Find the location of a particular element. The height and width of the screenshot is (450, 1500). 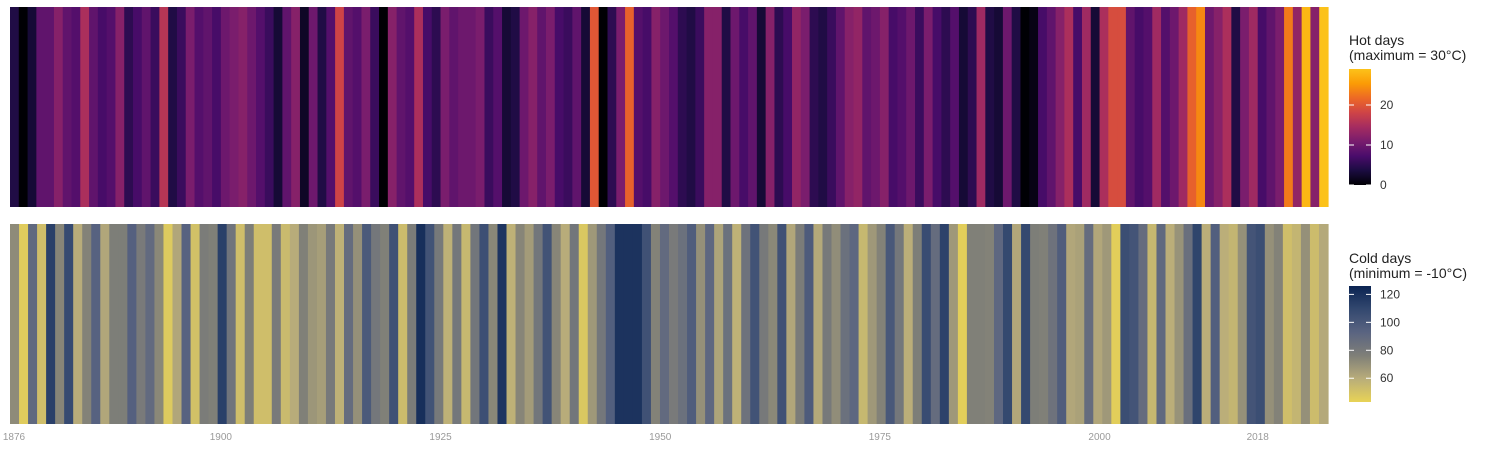

hot-legend-tick-label: 0 is located at coordinates (1383, 185).